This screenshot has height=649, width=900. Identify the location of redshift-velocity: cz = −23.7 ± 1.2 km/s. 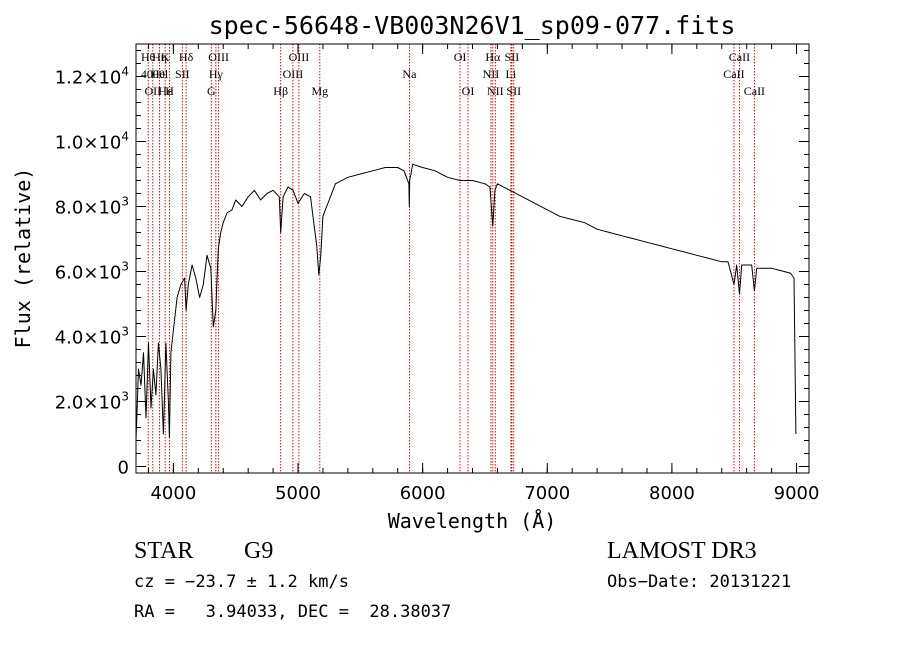
(241, 582).